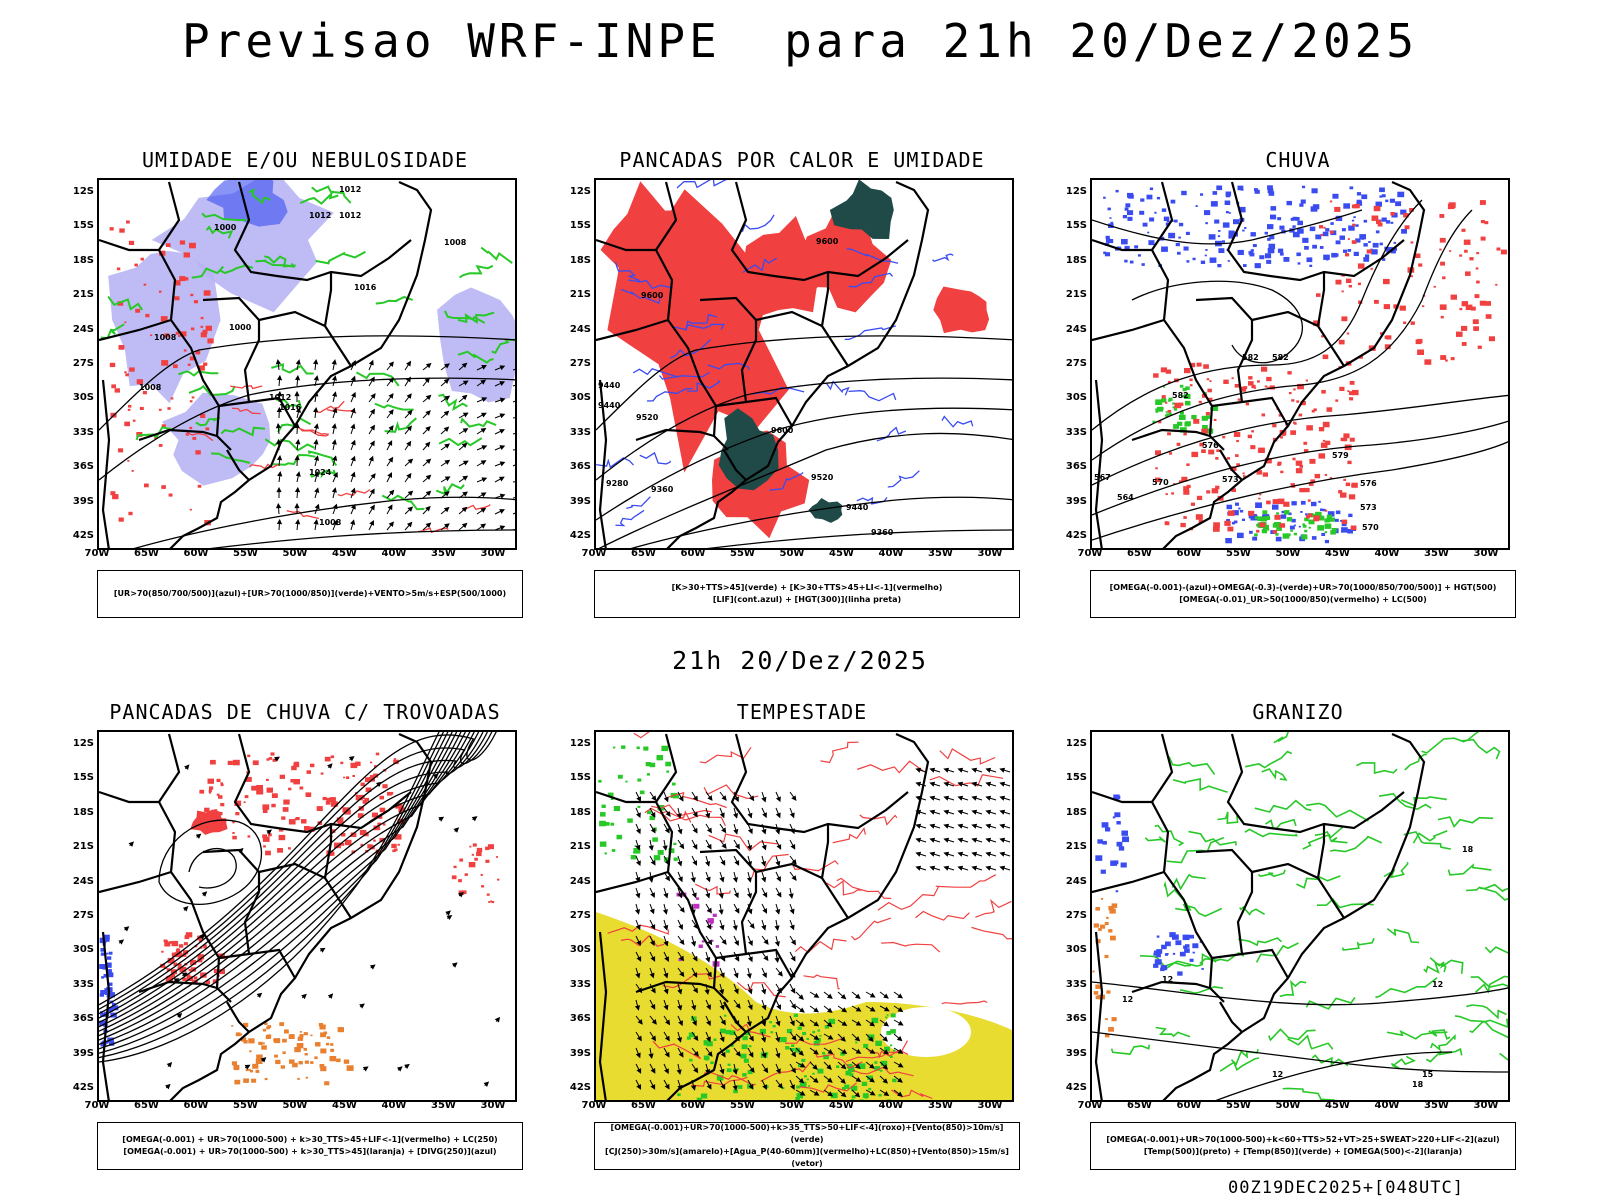 This screenshot has height=1200, width=1600. What do you see at coordinates (97, 1105) in the screenshot?
I see `lon-tick-label: 70W` at bounding box center [97, 1105].